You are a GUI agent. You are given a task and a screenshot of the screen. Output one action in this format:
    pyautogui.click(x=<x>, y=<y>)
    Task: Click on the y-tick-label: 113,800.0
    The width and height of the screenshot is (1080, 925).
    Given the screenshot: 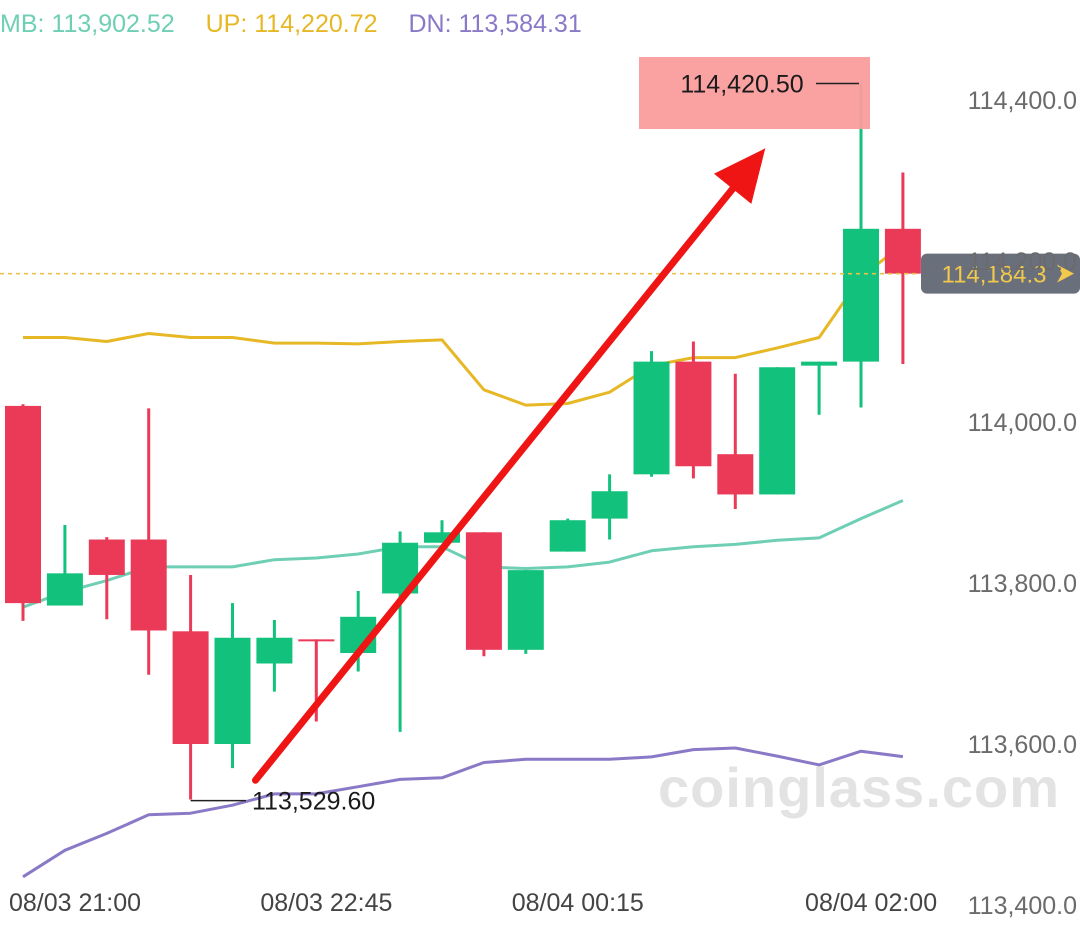 What is the action you would take?
    pyautogui.click(x=1022, y=584)
    